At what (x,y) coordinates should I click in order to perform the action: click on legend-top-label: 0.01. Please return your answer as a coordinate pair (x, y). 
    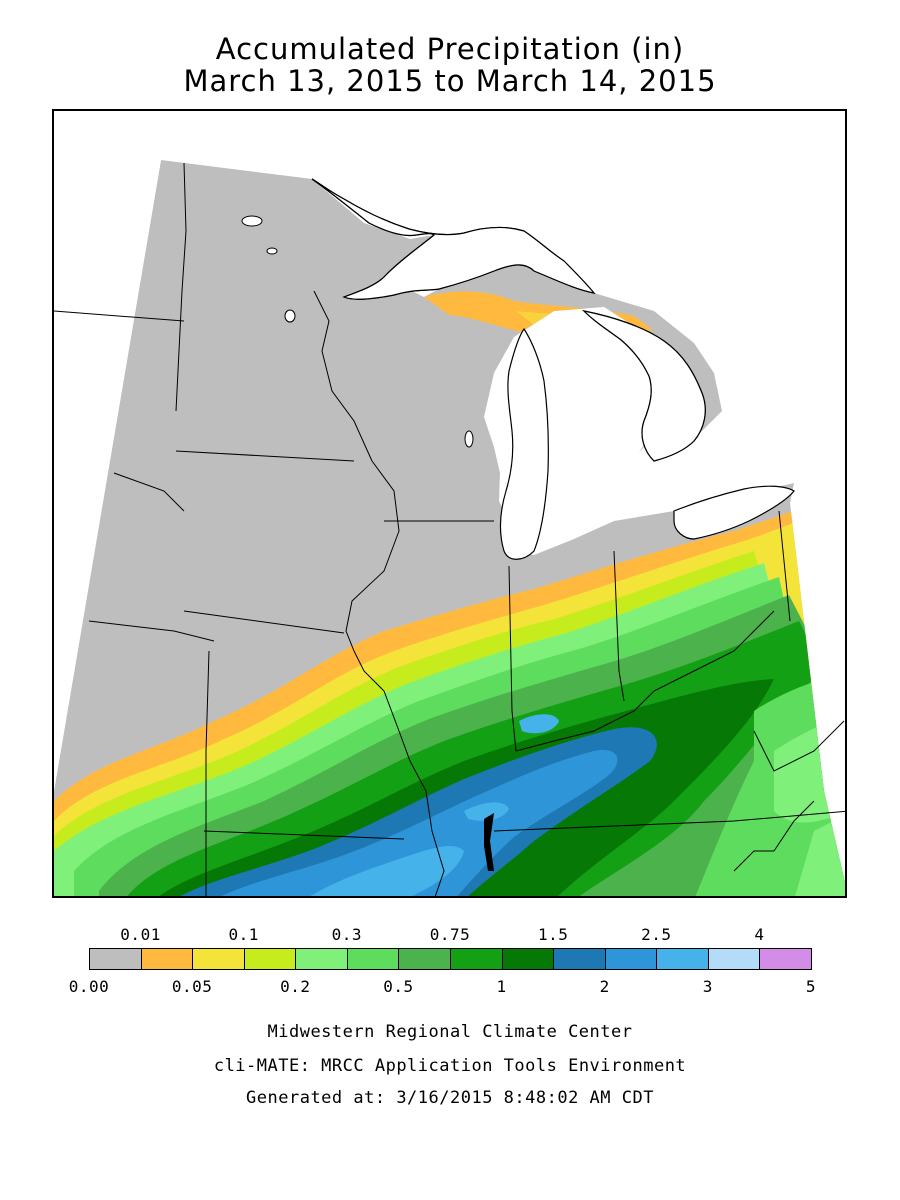
    Looking at the image, I should click on (140, 934).